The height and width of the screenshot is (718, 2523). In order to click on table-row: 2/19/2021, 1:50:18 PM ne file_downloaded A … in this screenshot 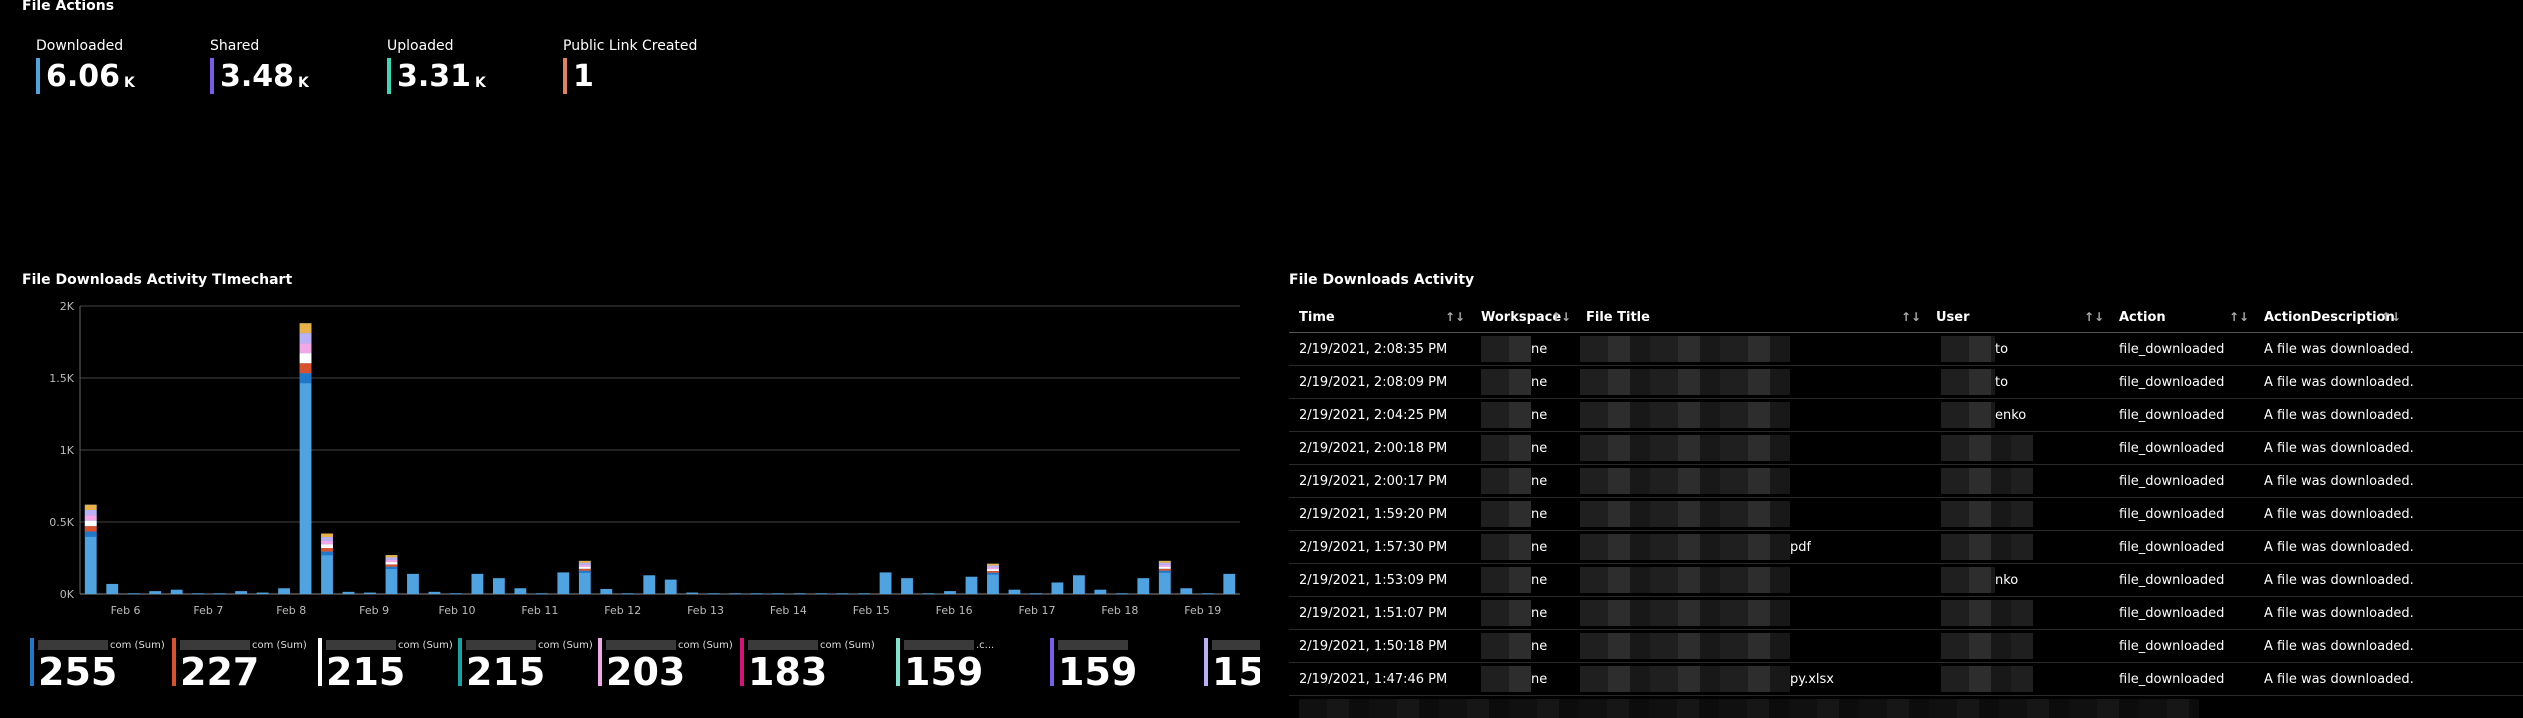, I will do `click(1906, 646)`.